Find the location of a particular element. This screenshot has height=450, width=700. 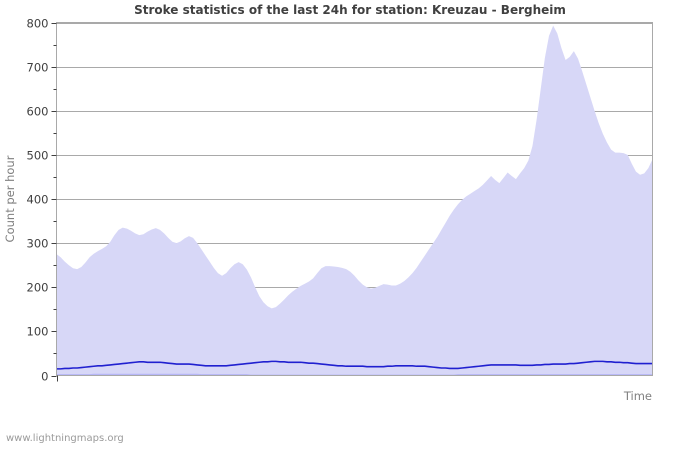

y-axis-ticks: 0 100 200 300 400 500 600 700 800 is located at coordinates (42, 200).